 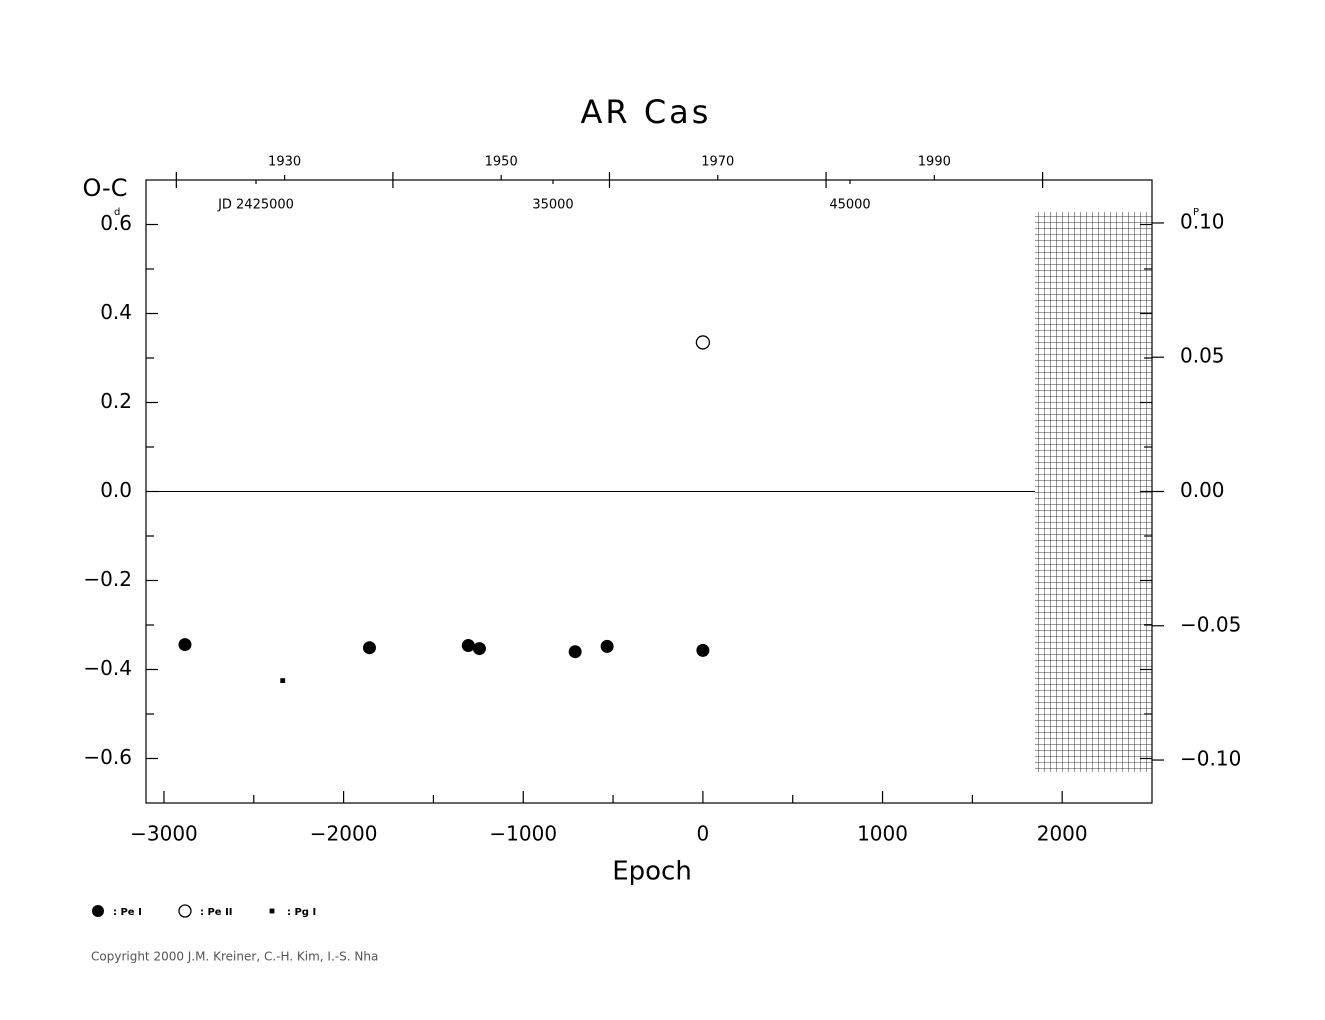 What do you see at coordinates (116, 401) in the screenshot?
I see `y-tick-label: 0.2` at bounding box center [116, 401].